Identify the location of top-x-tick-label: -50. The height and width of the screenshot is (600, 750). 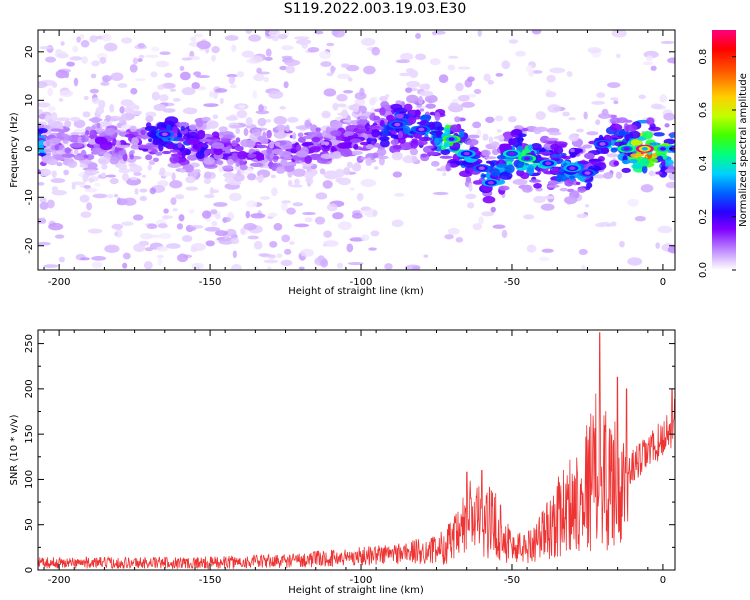
(512, 282).